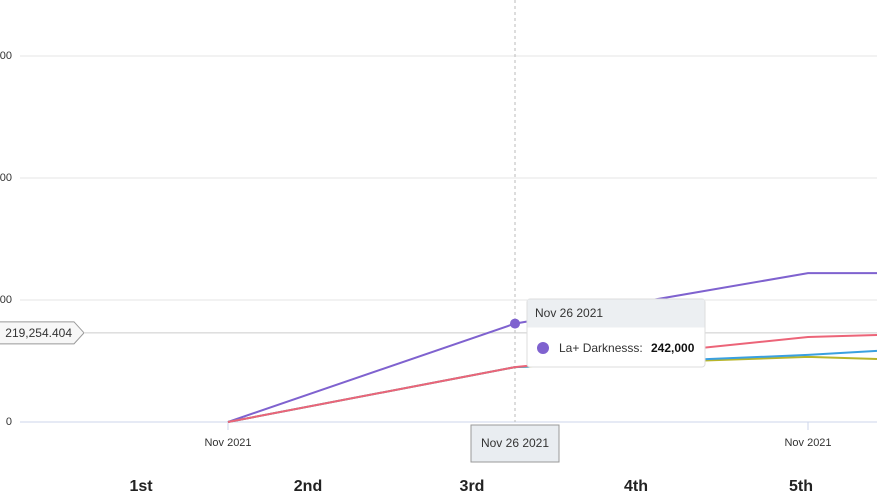 Image resolution: width=877 pixels, height=504 pixels. What do you see at coordinates (601, 348) in the screenshot?
I see `tooltip-series: La+ Darknesss:` at bounding box center [601, 348].